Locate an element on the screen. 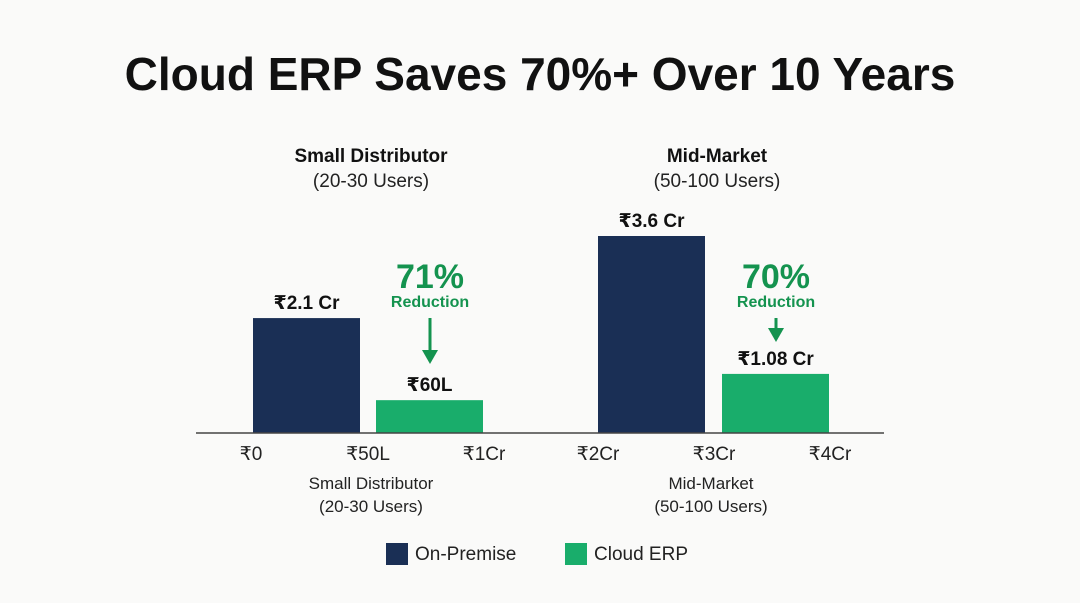 Image resolution: width=1080 pixels, height=603 pixels. group-title: Mid-Market is located at coordinates (717, 156).